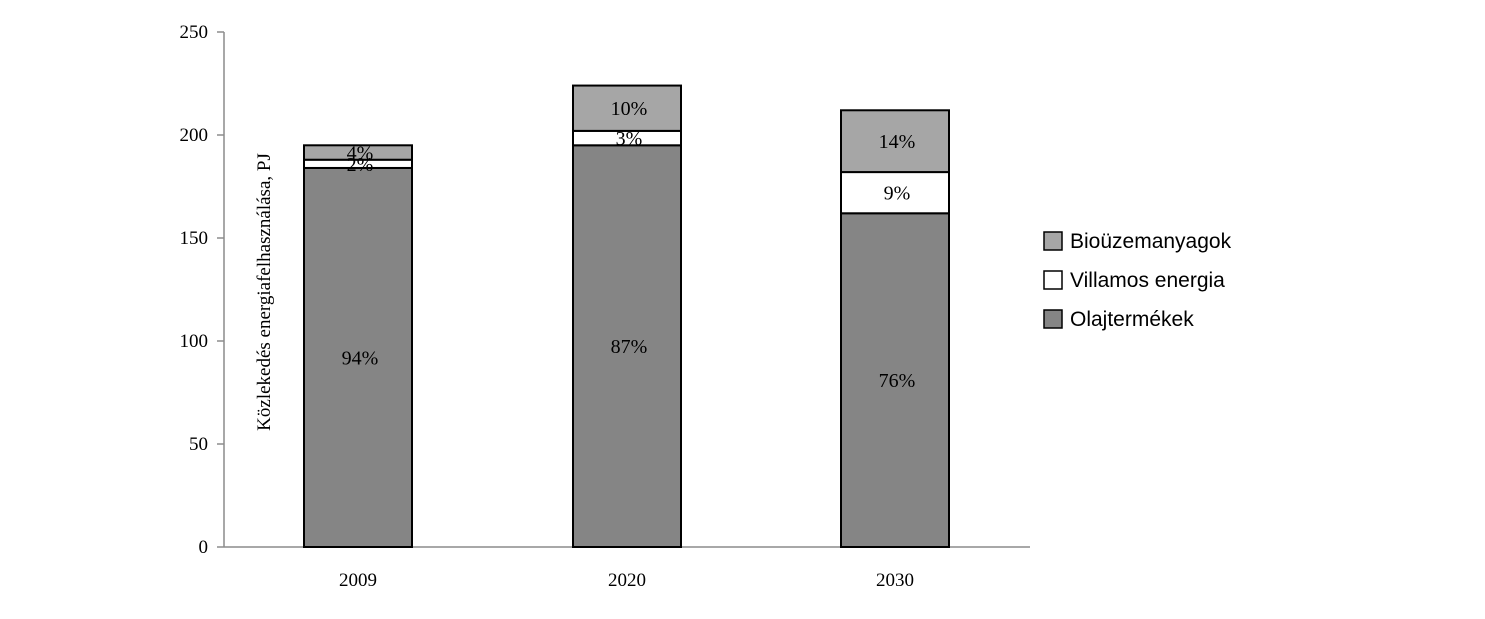  I want to click on y-tick-label: 0, so click(204, 547).